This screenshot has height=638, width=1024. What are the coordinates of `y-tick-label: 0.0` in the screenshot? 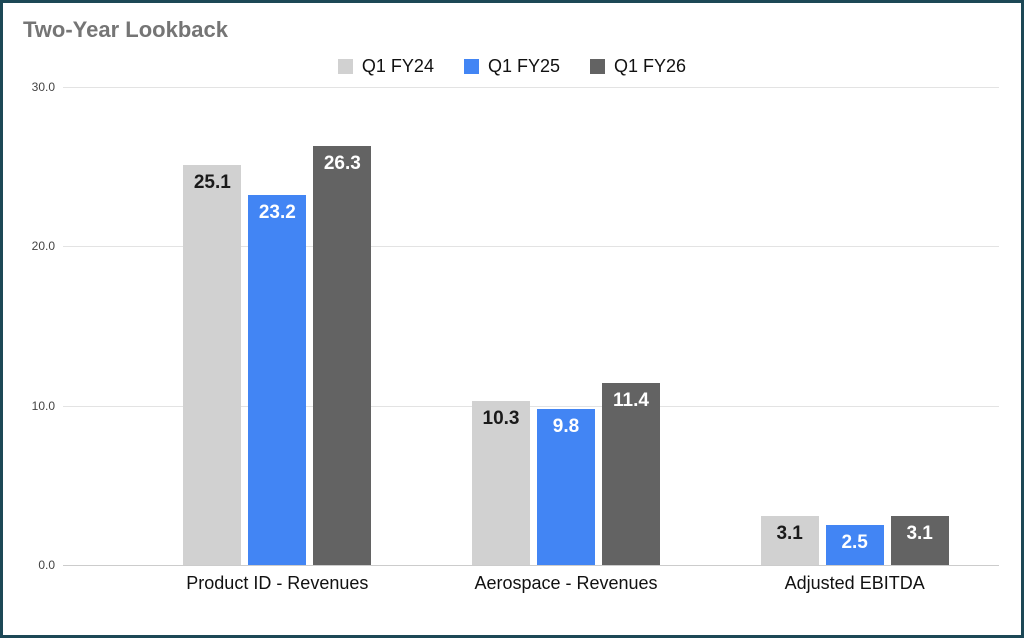 It's located at (46, 565).